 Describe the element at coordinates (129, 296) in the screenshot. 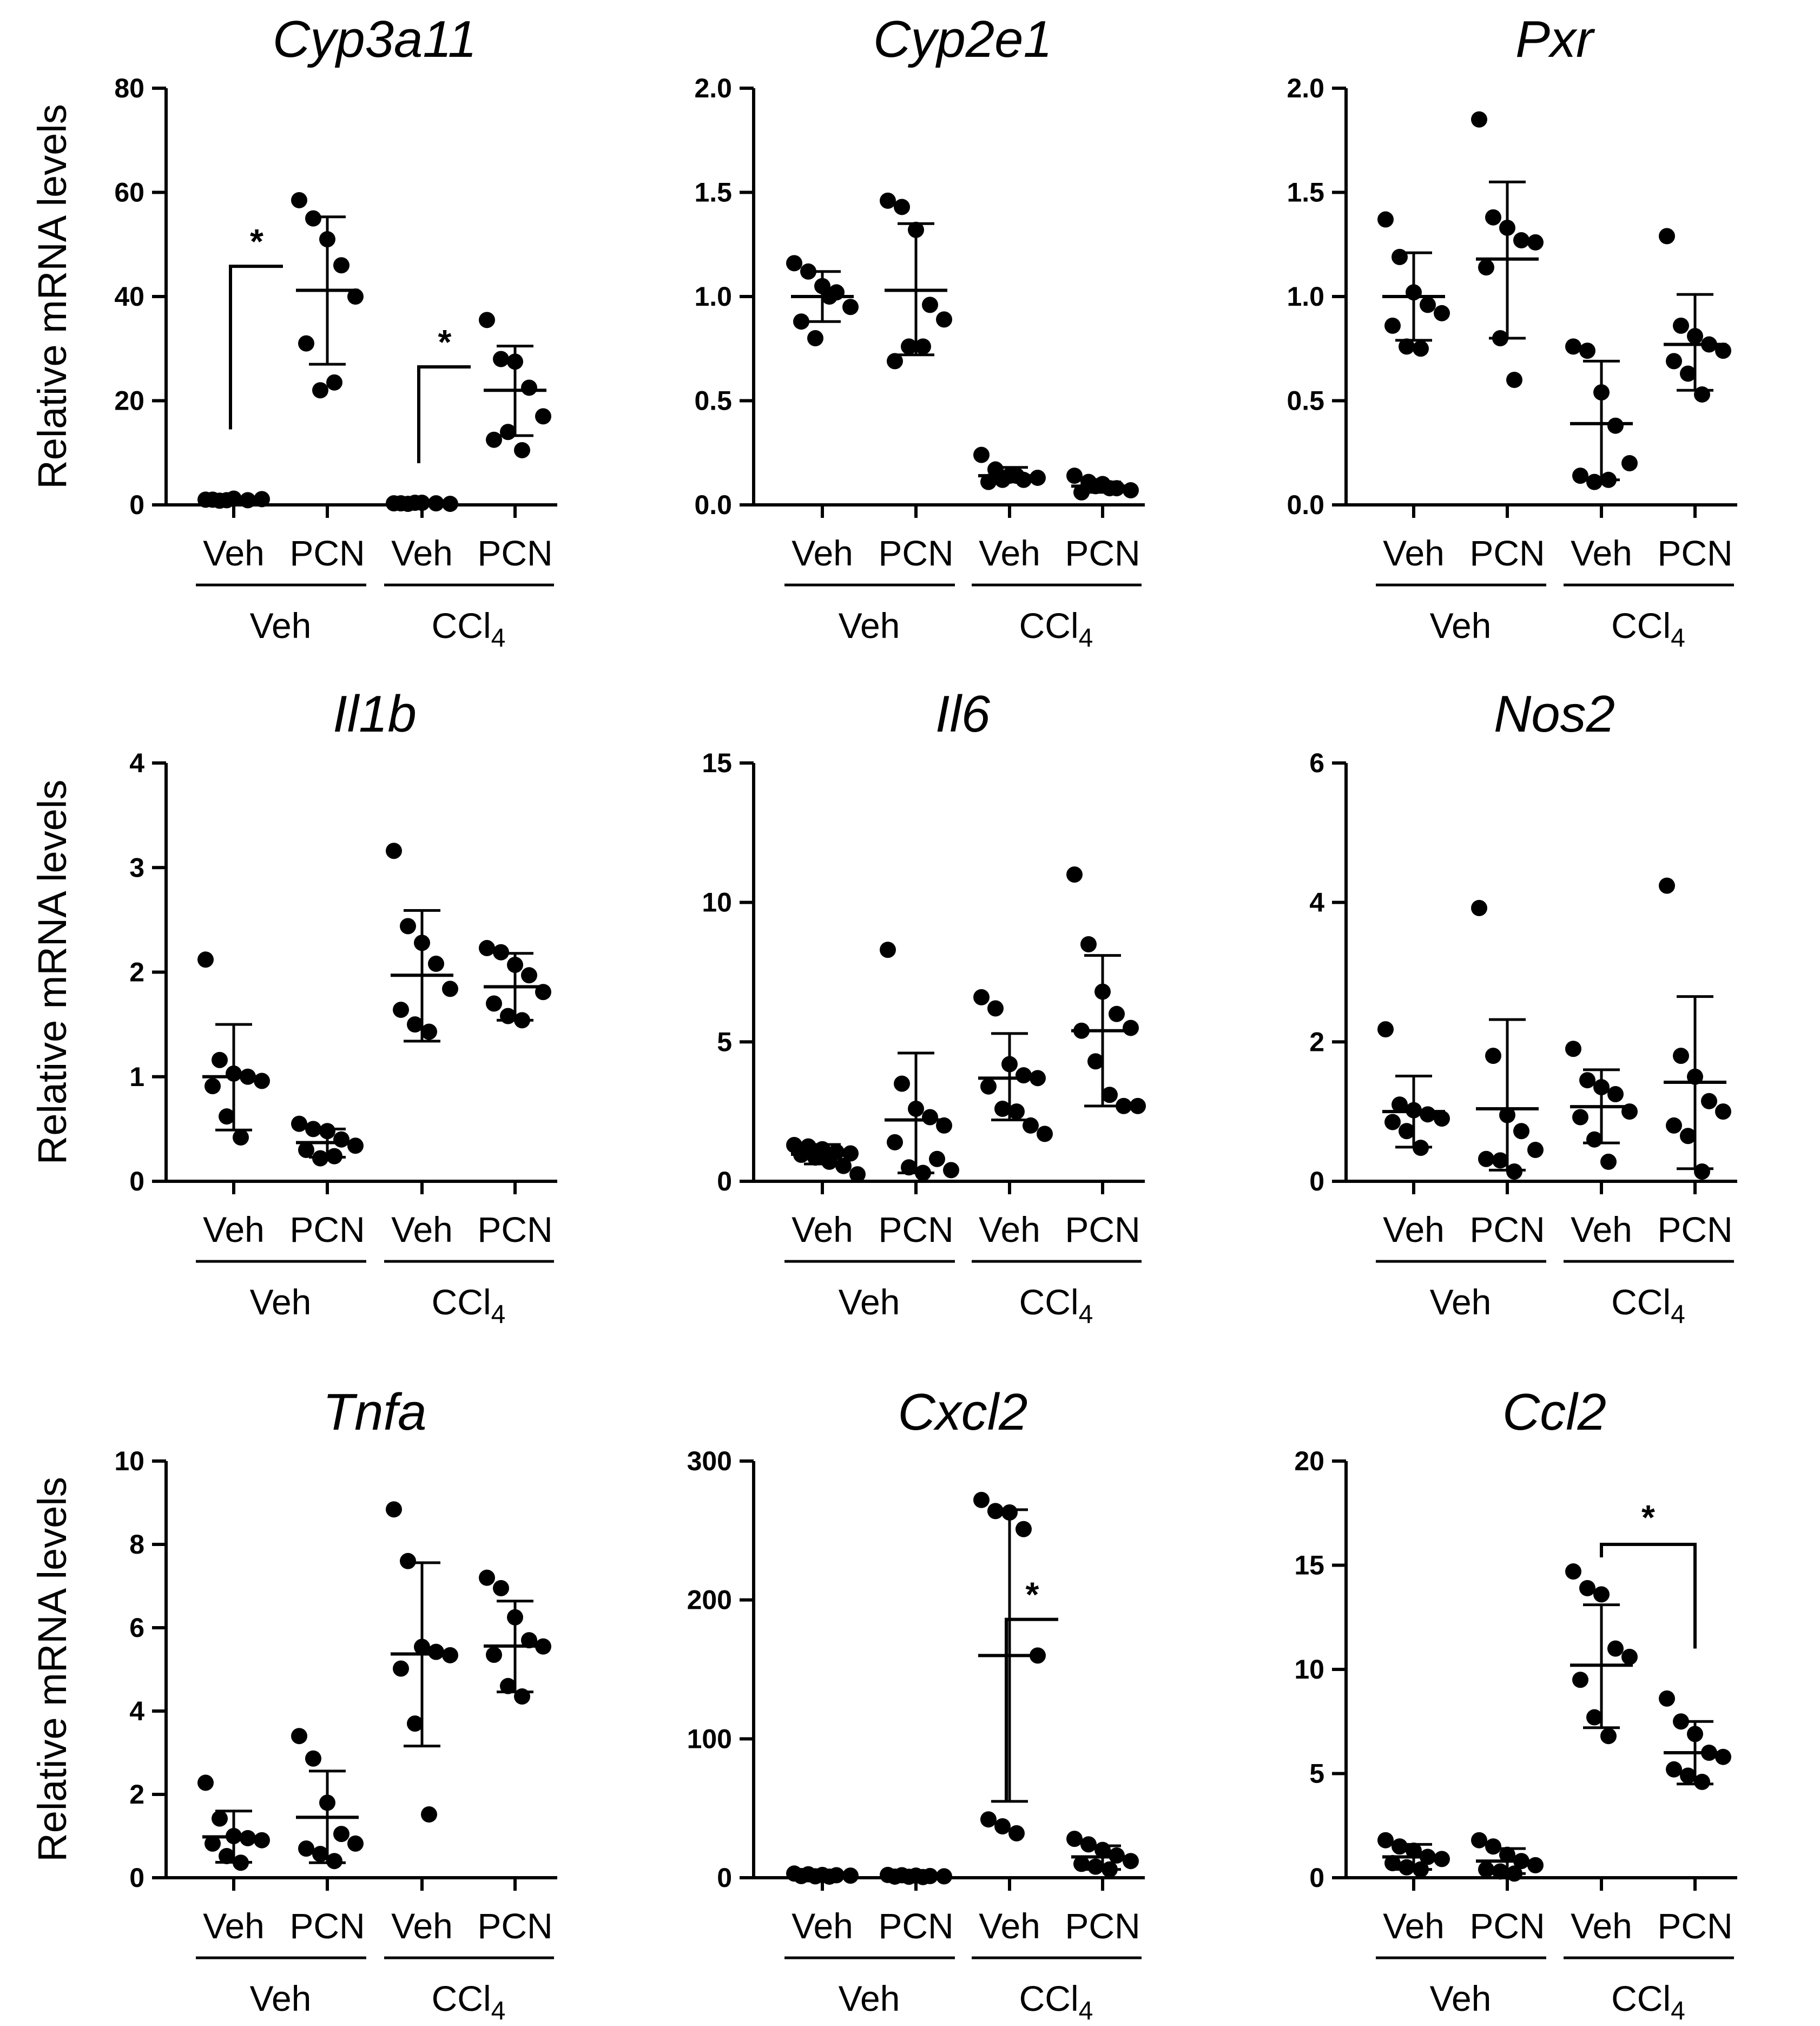

I see `y-tick-label: 40` at that location.